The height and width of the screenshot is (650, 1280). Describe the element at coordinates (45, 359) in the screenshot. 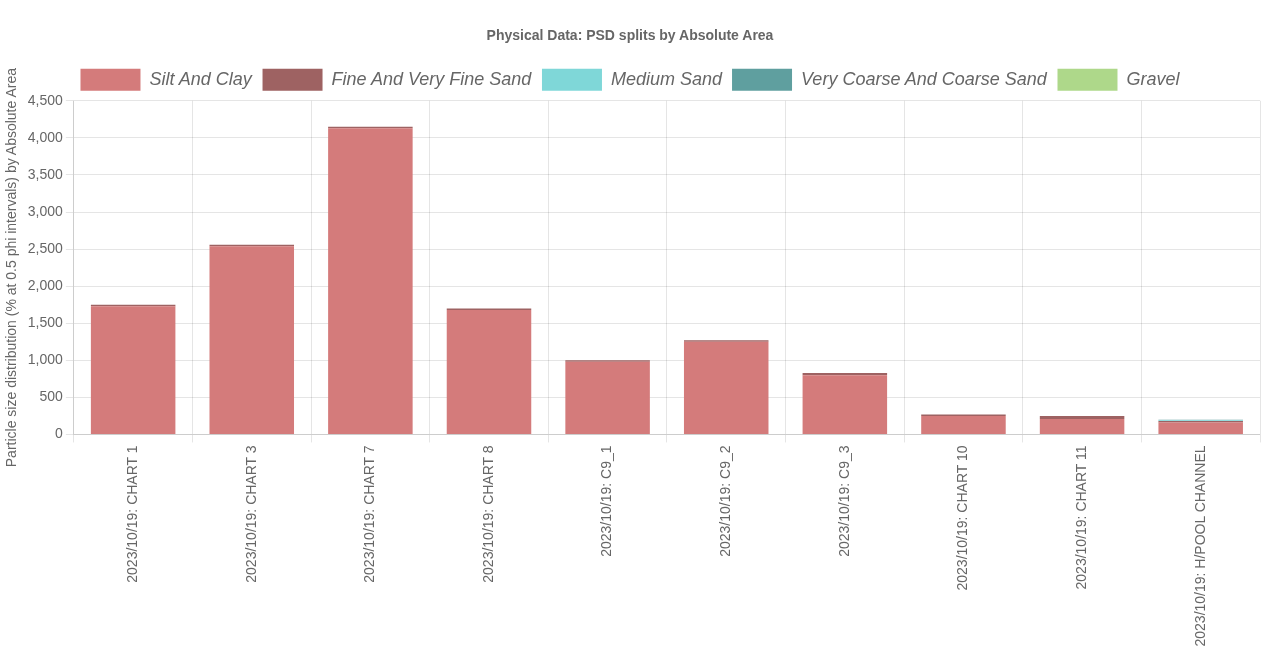

I see `y-tick-label: 1,000` at that location.